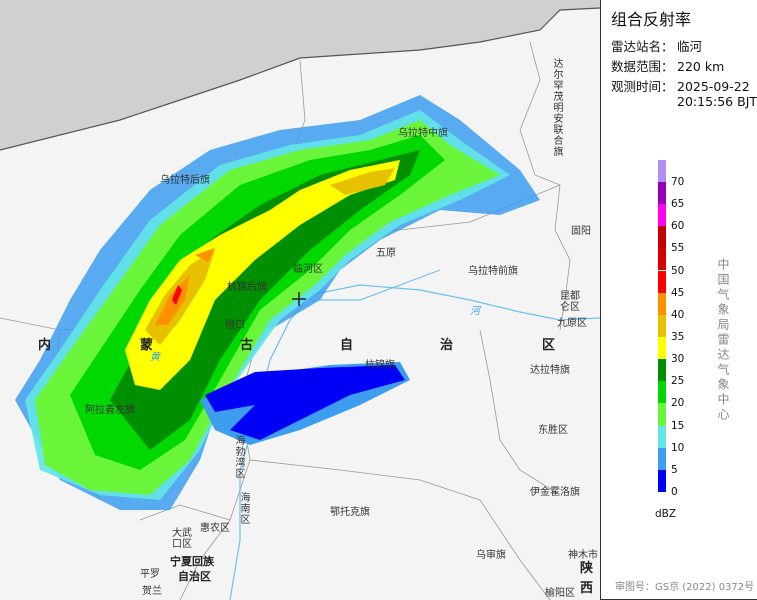  What do you see at coordinates (110, 410) in the screenshot?
I see `place-label: 阿拉善左旗` at bounding box center [110, 410].